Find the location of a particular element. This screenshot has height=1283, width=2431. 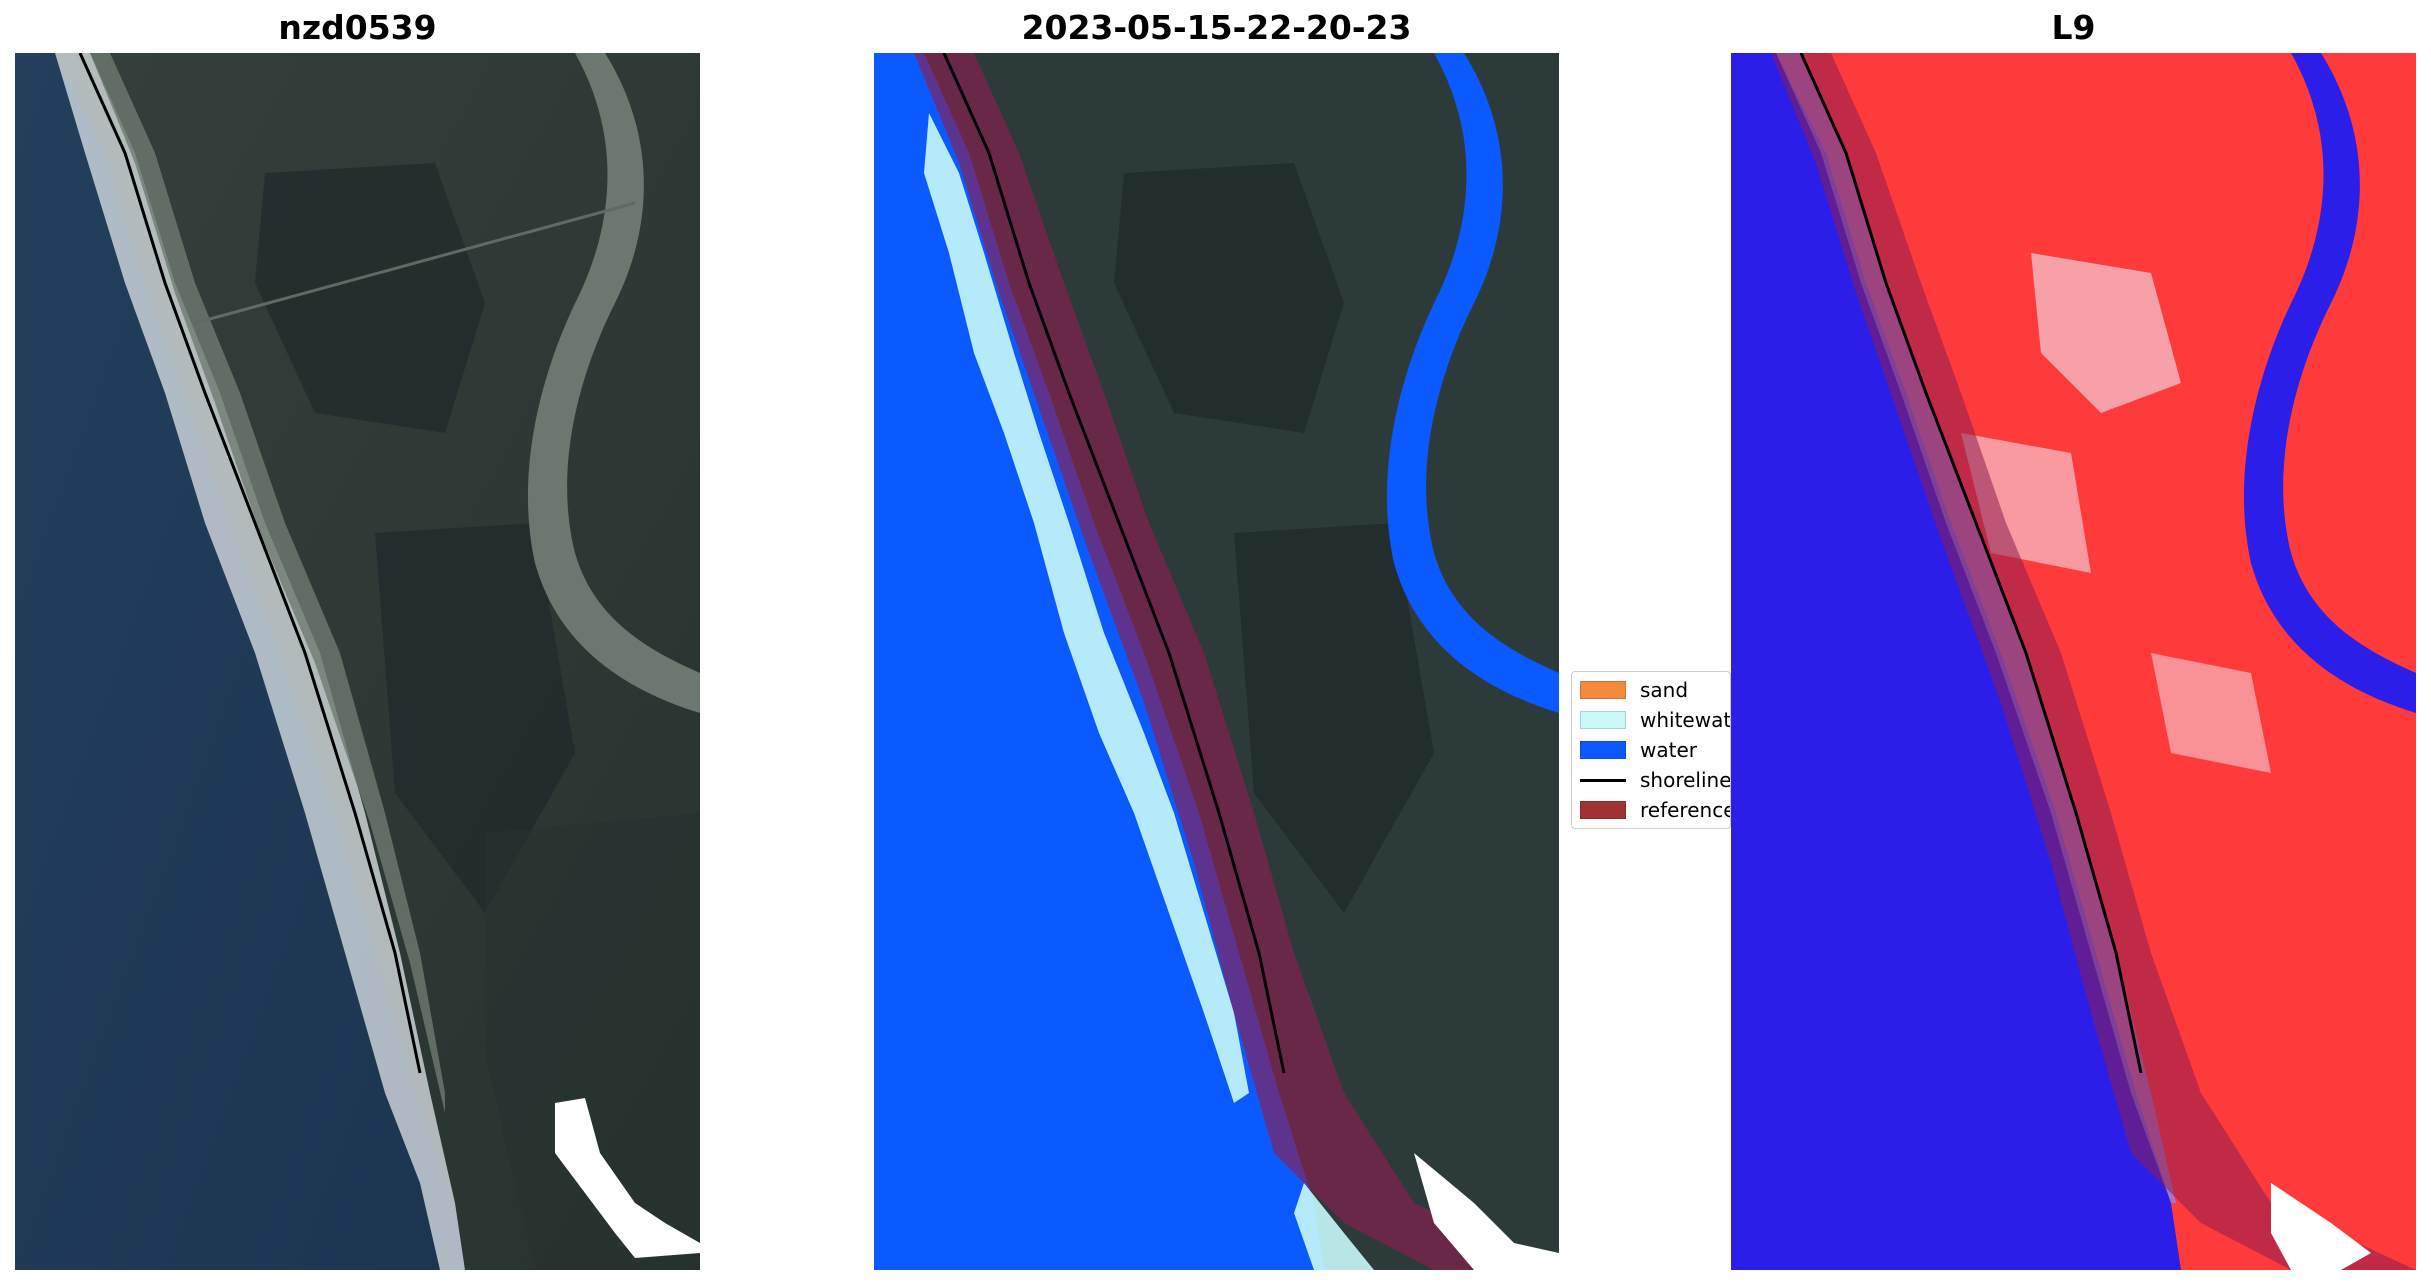

sand-swatch is located at coordinates (1603, 690).